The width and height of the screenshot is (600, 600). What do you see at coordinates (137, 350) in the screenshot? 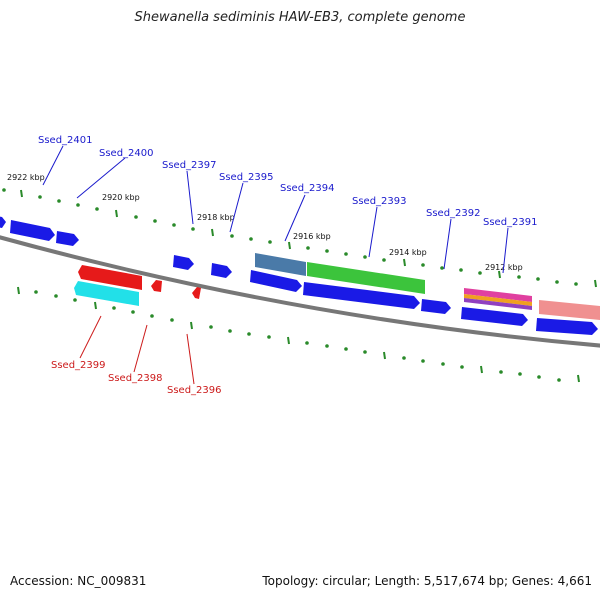
I see `reverse-label-lines` at bounding box center [137, 350].